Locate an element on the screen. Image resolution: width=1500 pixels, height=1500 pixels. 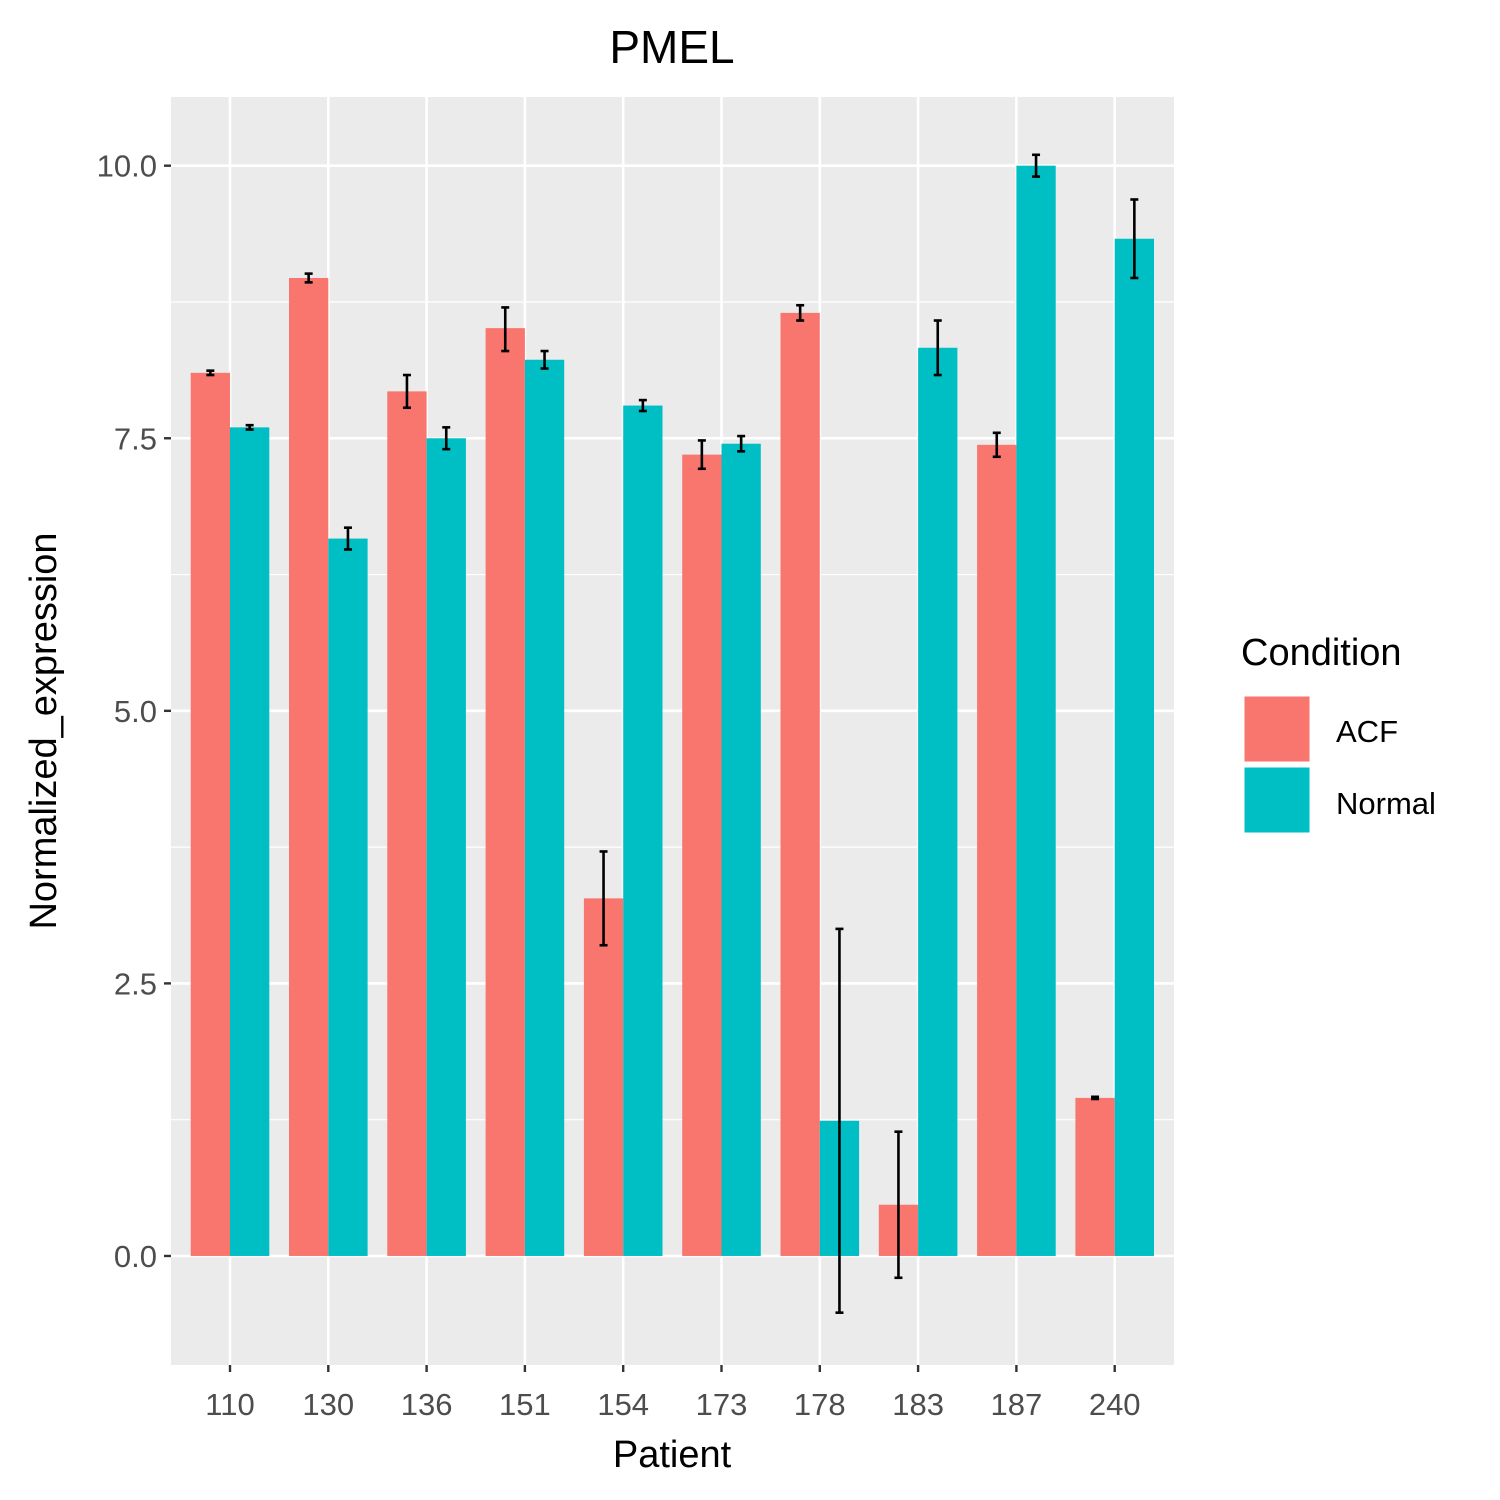
y-axis-ticks: 0.0 2.5 5.0 7.5 10.0 is located at coordinates (134, 711).